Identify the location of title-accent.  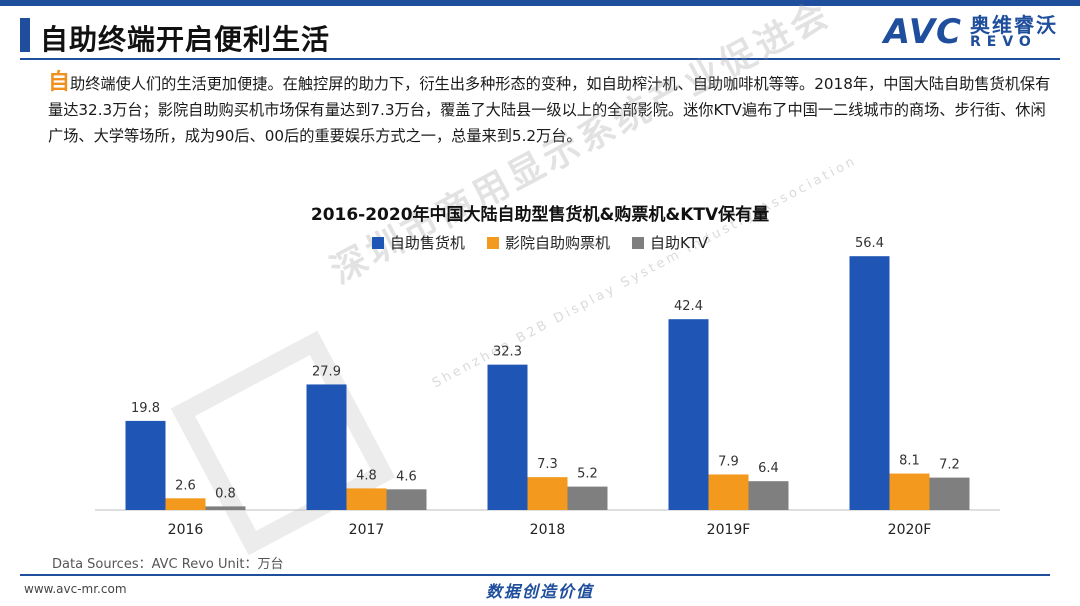
(25, 35).